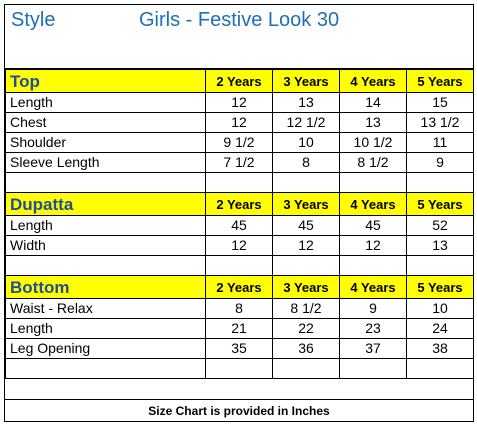 This screenshot has height=430, width=477. Describe the element at coordinates (239, 20) in the screenshot. I see `chart-title: Girls - Festive Look 30` at that location.